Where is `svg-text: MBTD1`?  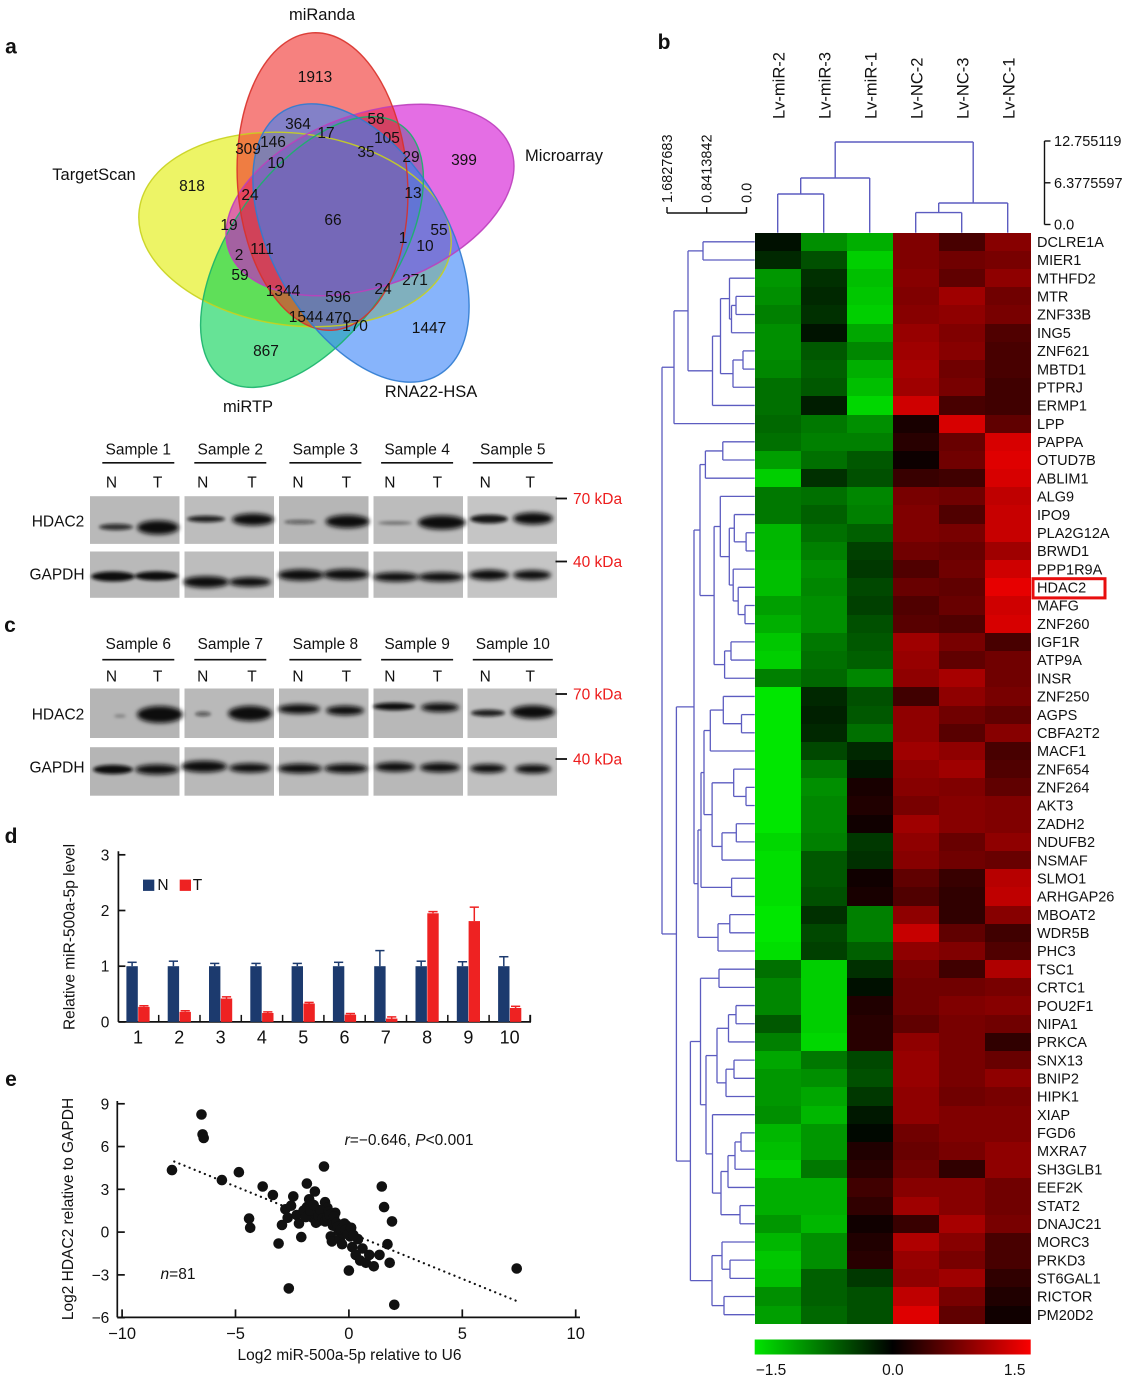
svg-text: MBTD1 is located at coordinates (1061, 370).